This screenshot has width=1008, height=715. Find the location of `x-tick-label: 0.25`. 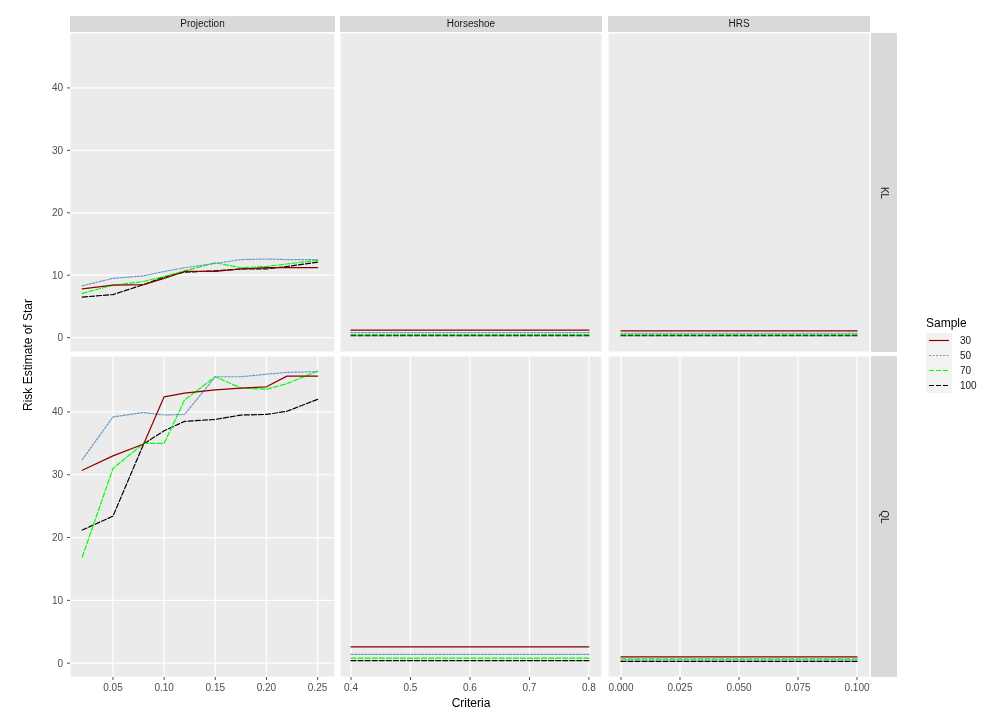

x-tick-label: 0.25 is located at coordinates (317, 687).